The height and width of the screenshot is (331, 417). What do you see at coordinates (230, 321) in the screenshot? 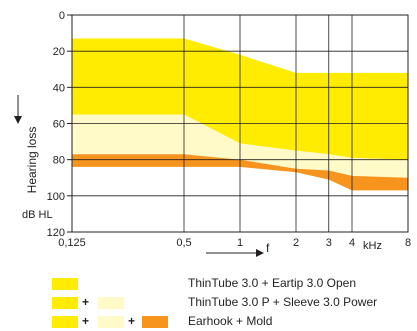
I see `legend-label-earhook: Earhook + Mold` at bounding box center [230, 321].